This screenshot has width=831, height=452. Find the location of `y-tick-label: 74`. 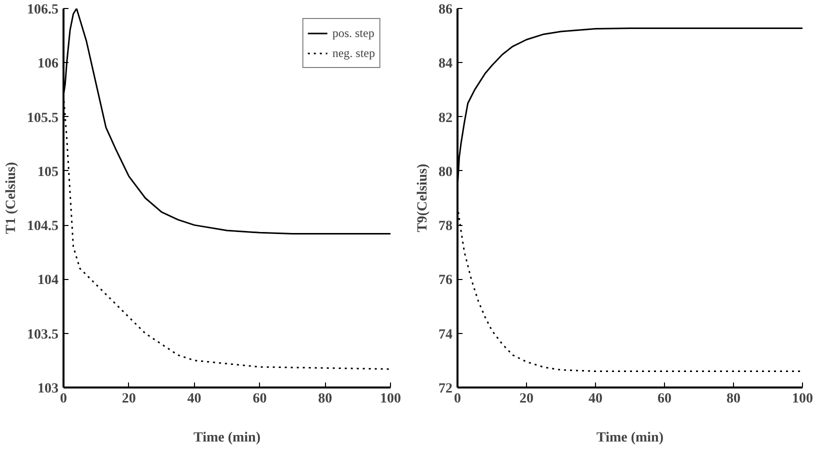

y-tick-label: 74 is located at coordinates (445, 334).